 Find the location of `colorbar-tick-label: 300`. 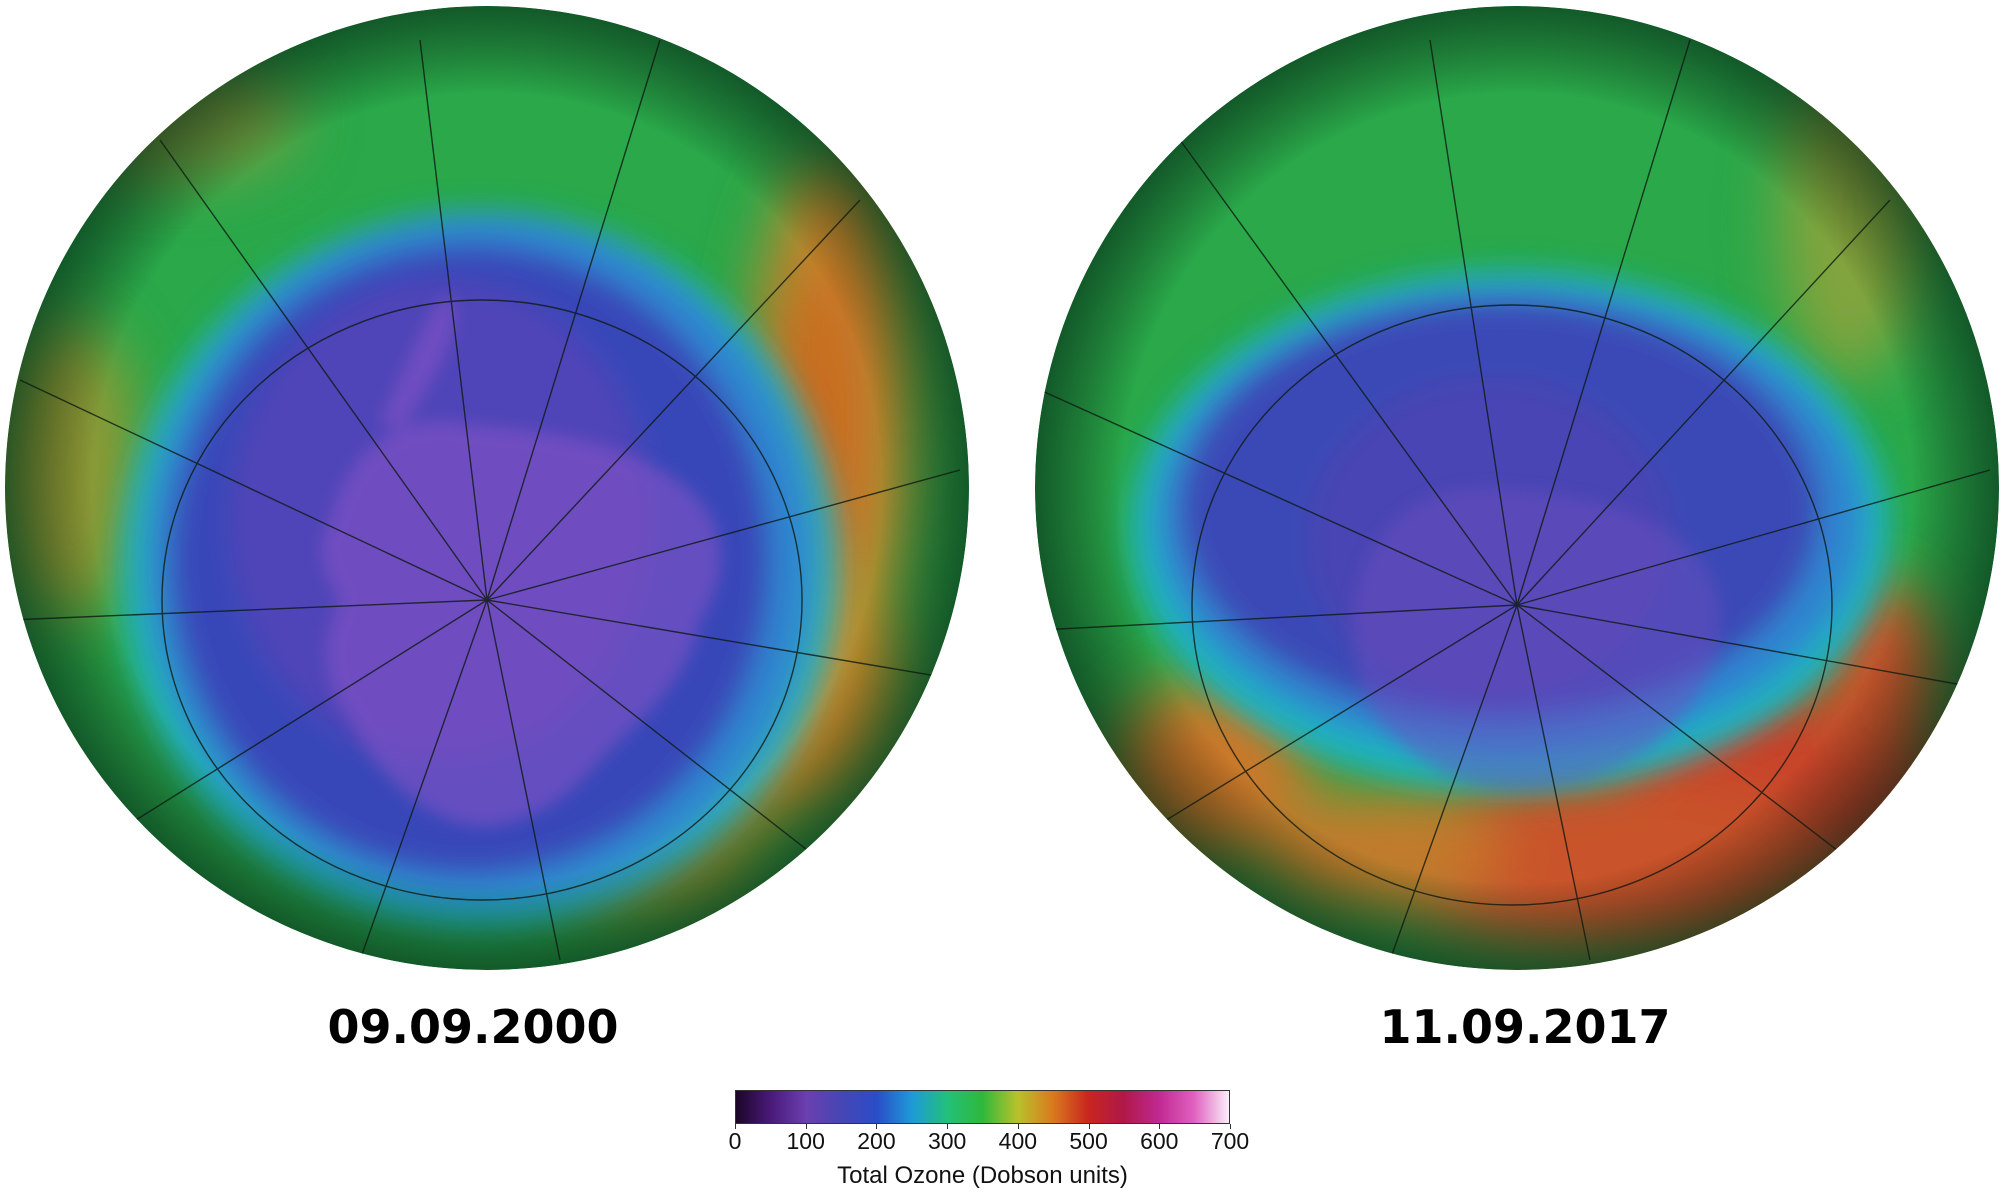

colorbar-tick-label: 300 is located at coordinates (947, 1141).